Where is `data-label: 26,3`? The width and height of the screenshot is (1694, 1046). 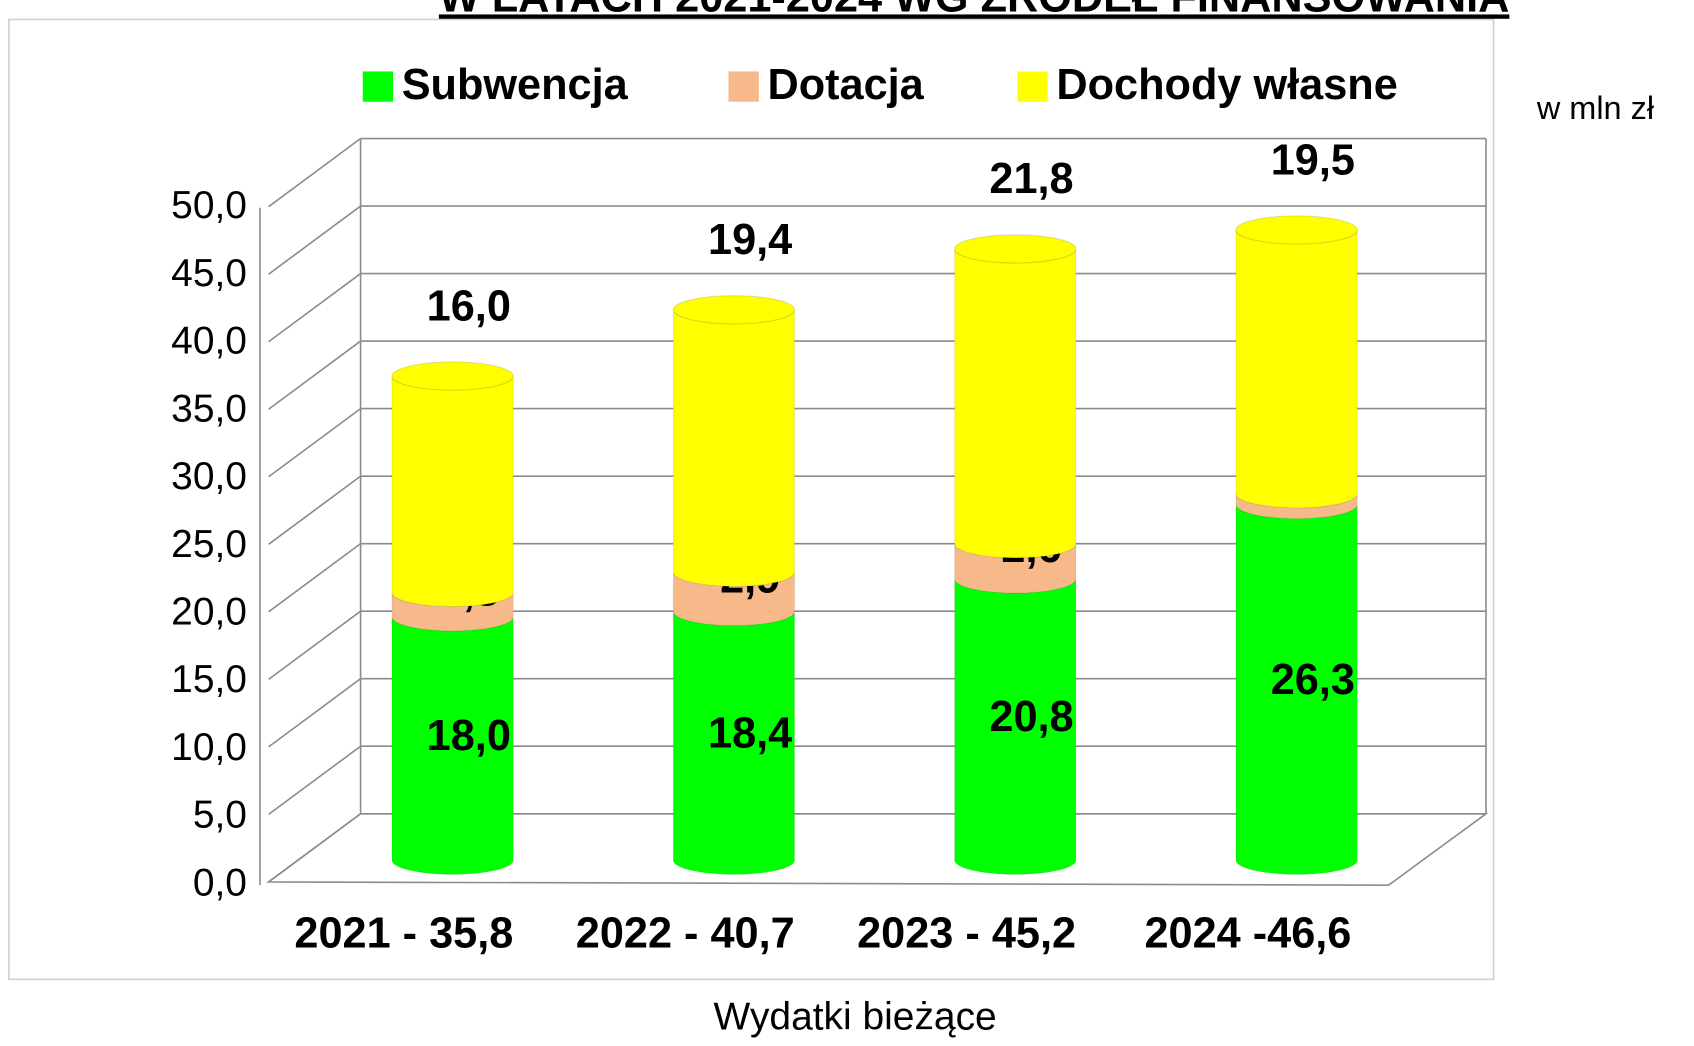 data-label: 26,3 is located at coordinates (1313, 680).